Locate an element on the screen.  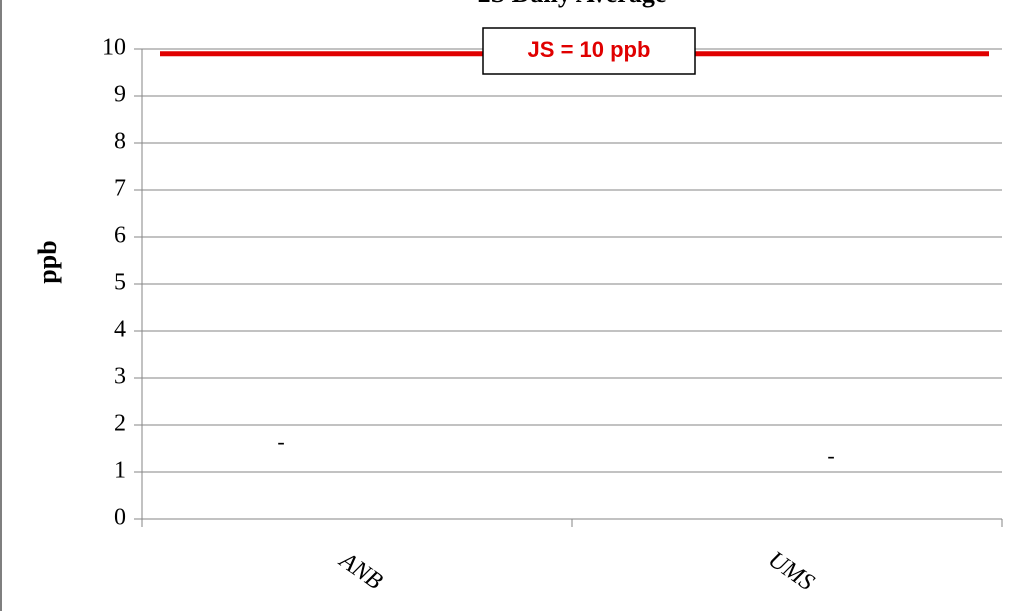
reference-line-group: JS = 10 ppb is located at coordinates (574, 51).